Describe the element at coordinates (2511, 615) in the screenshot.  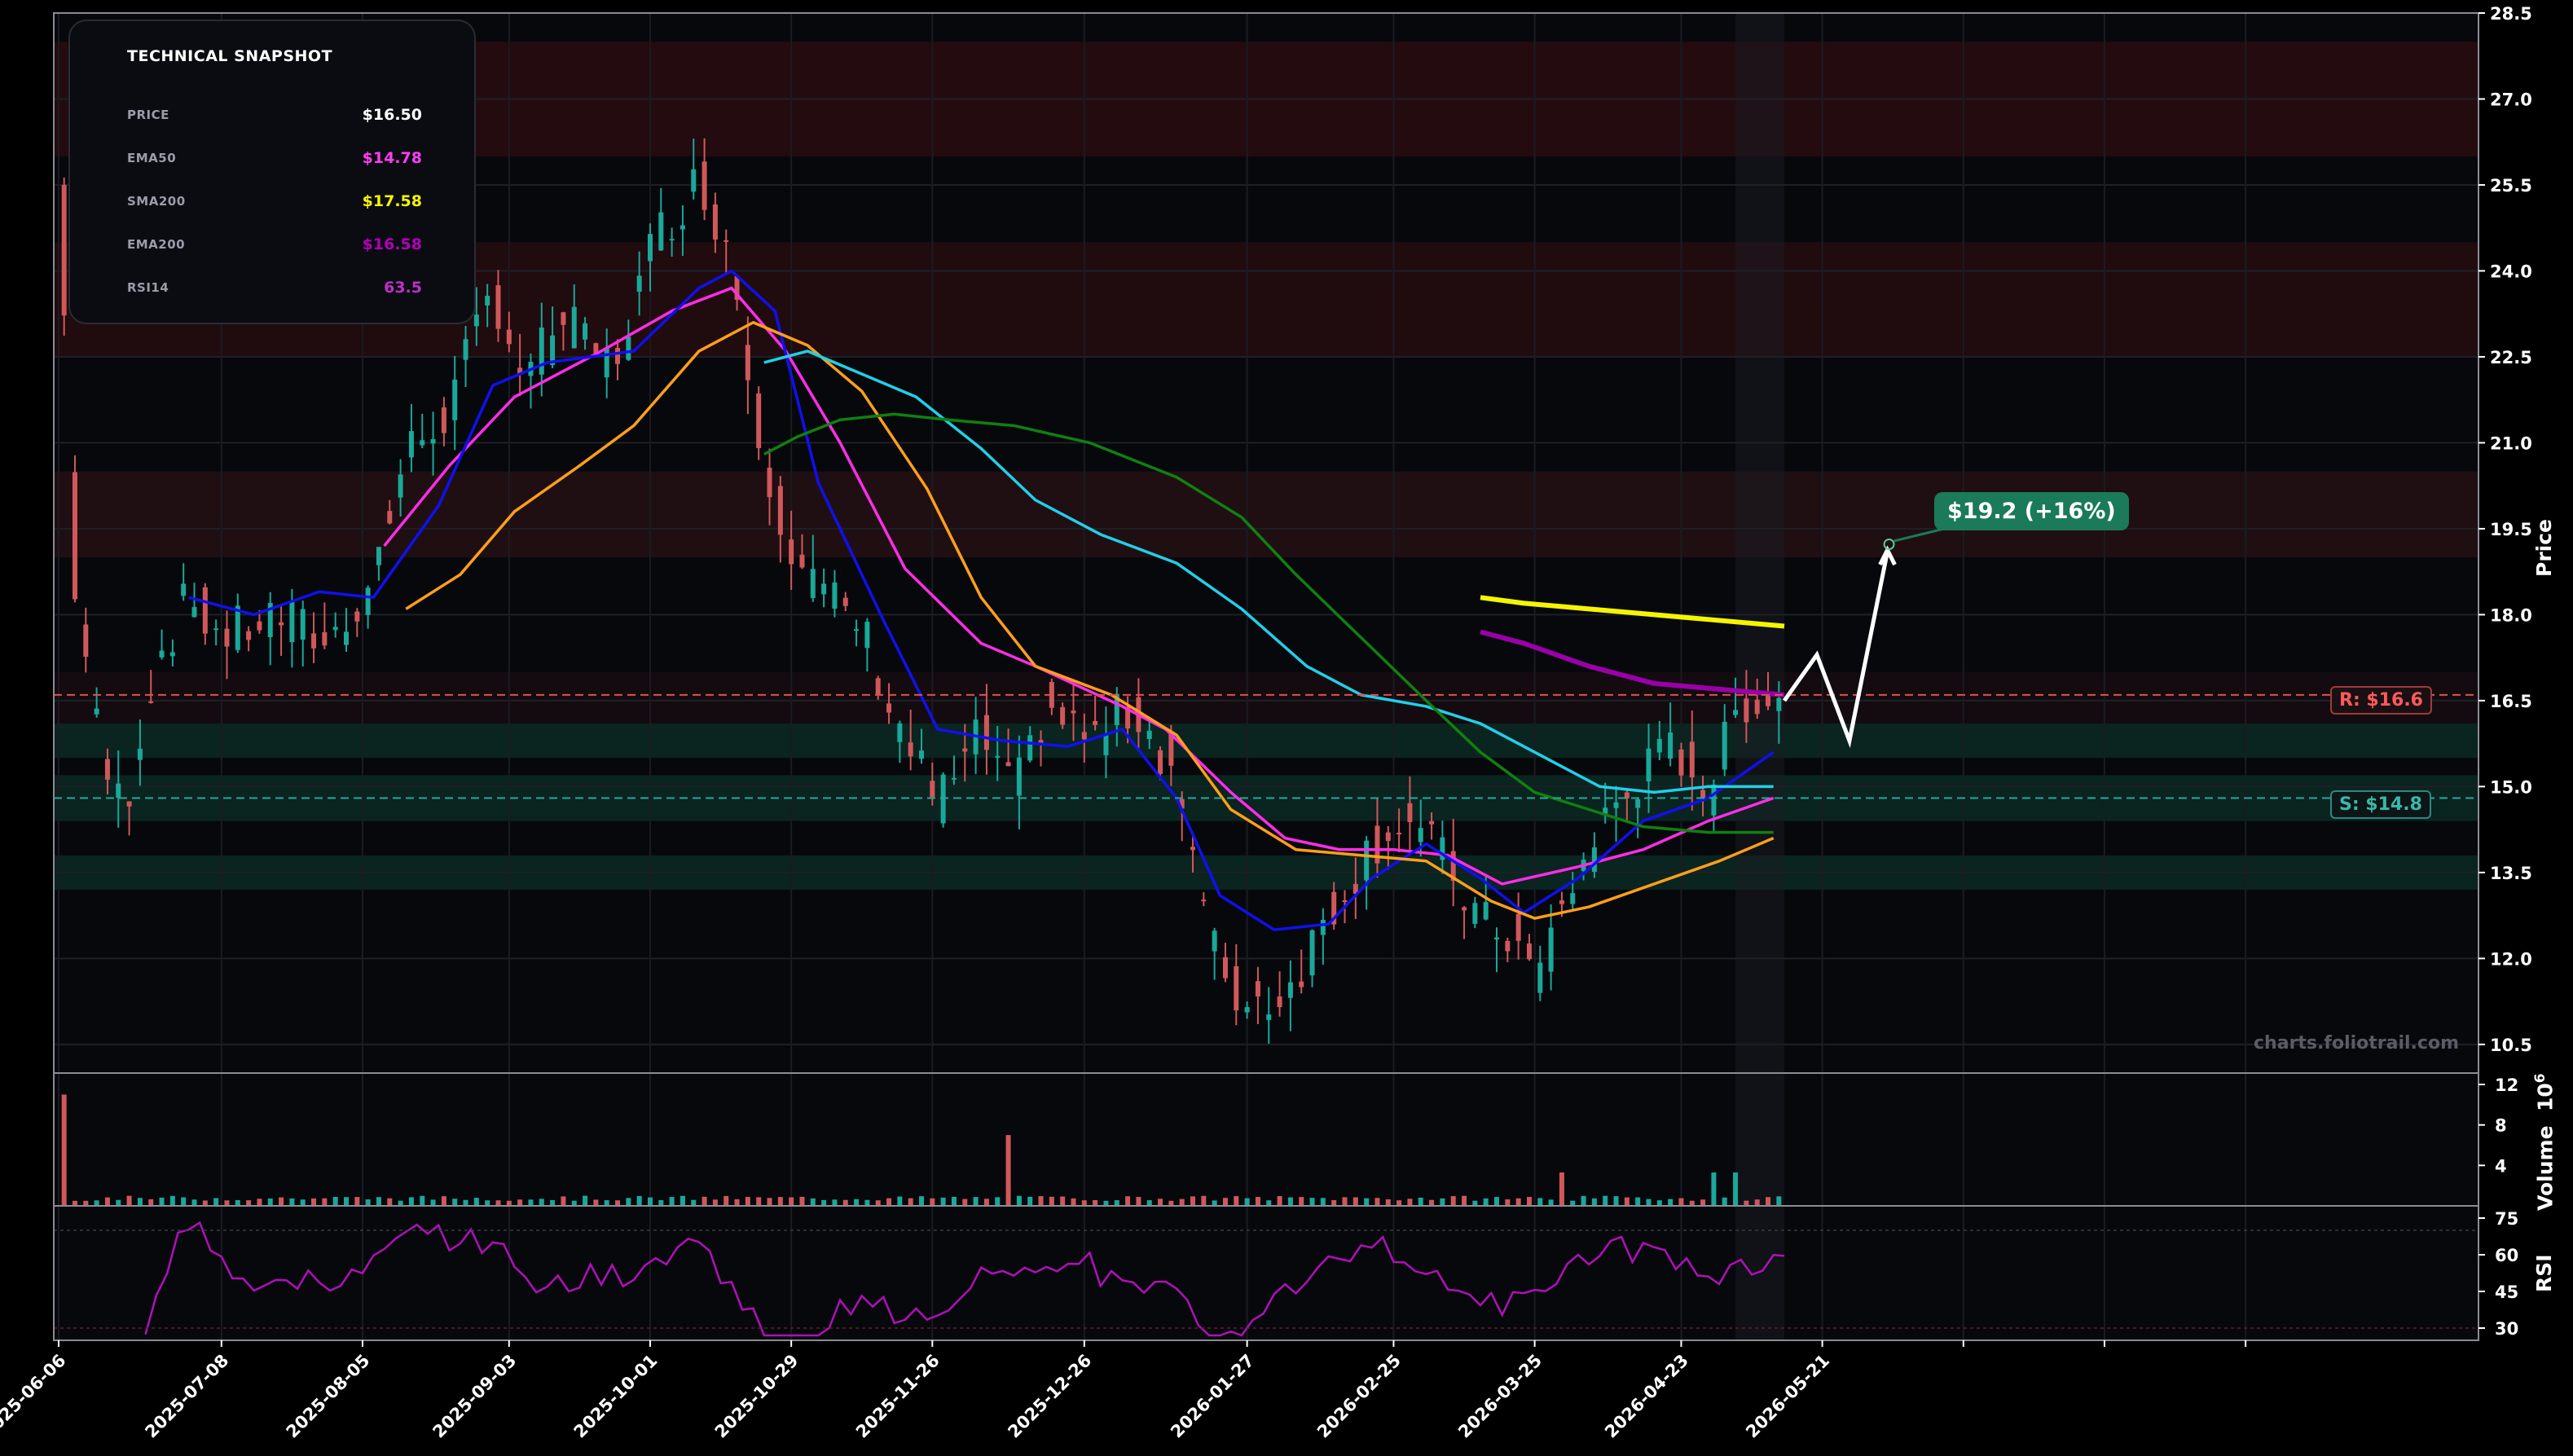
I see `price-tick-label: 18.0` at that location.